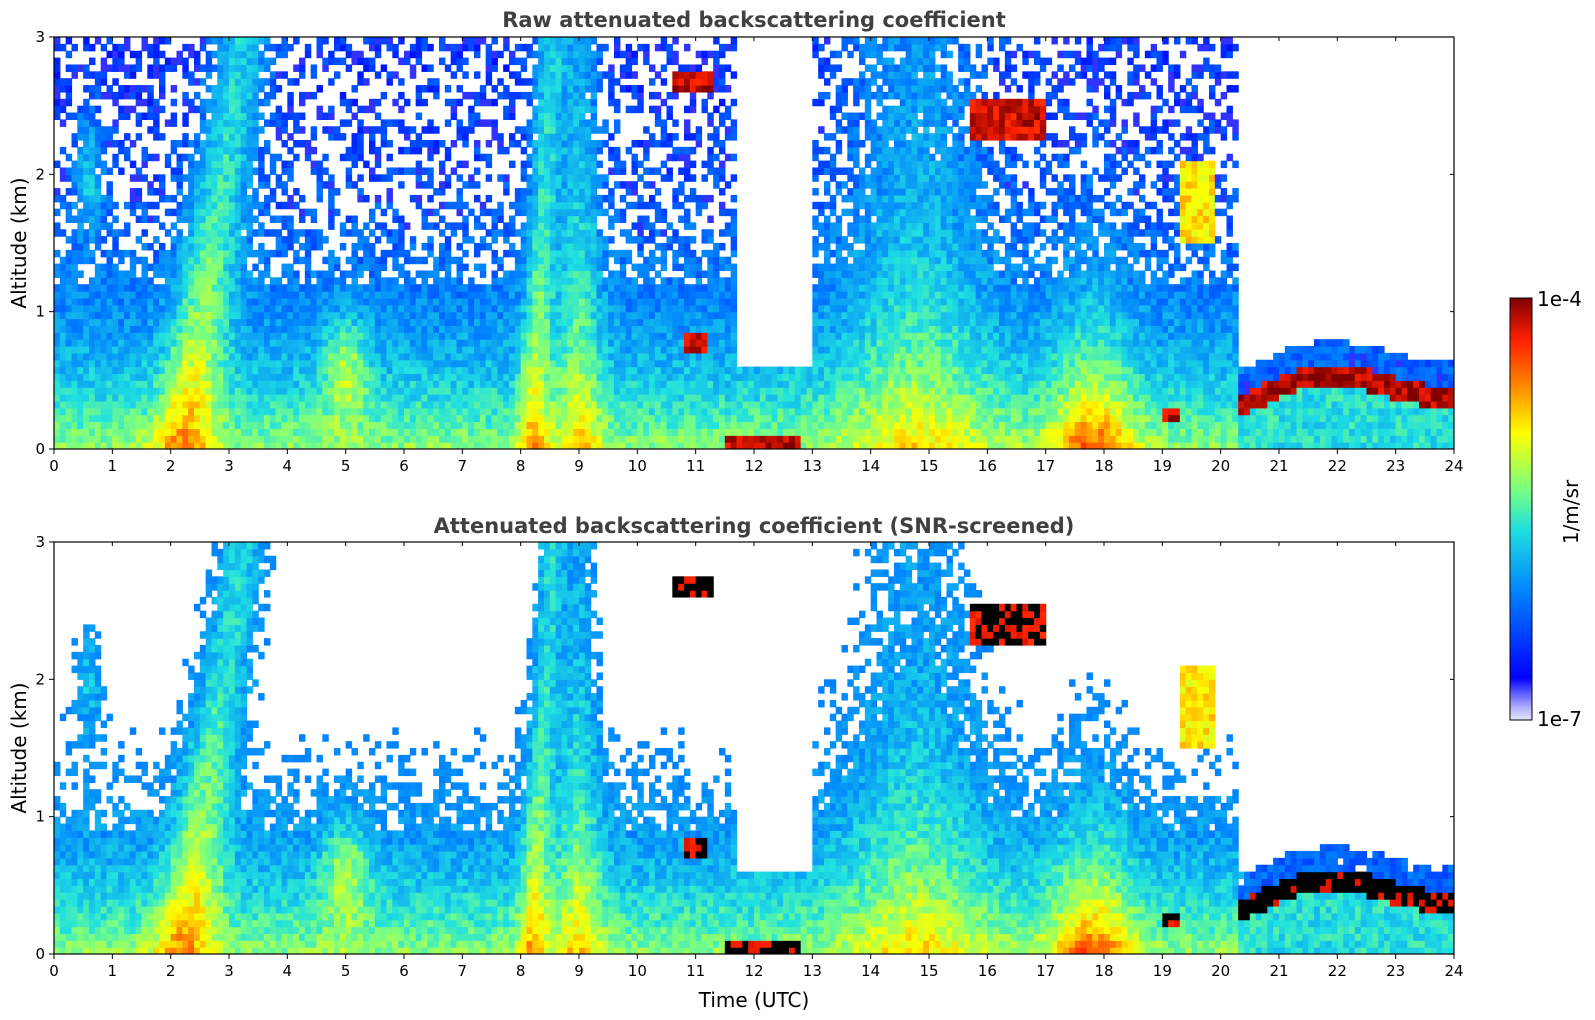  Describe the element at coordinates (1571, 511) in the screenshot. I see `colorbar-unit-label: 1/m/sr` at that location.